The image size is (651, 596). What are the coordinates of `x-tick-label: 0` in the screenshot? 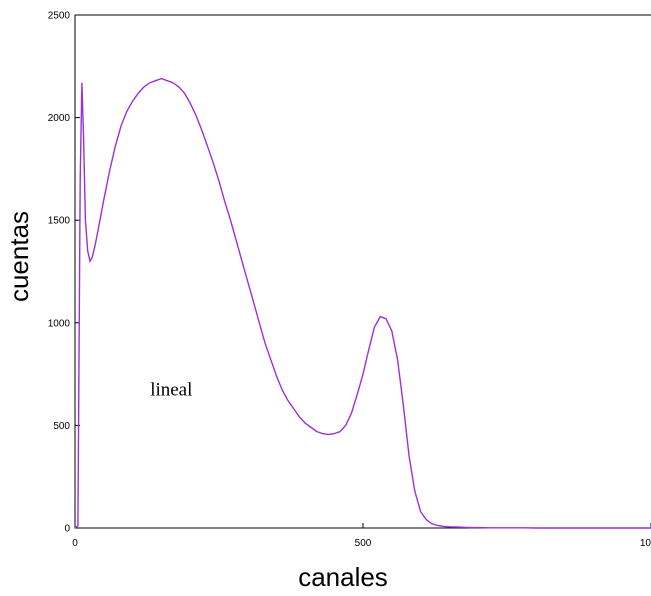 It's located at (75, 543).